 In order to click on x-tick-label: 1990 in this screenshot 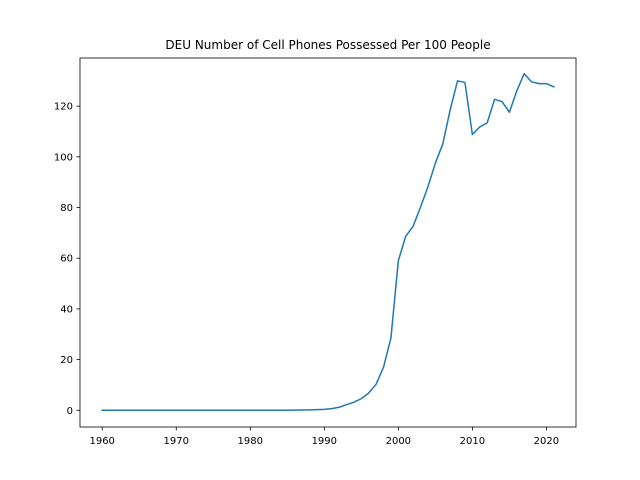, I will do `click(324, 441)`.